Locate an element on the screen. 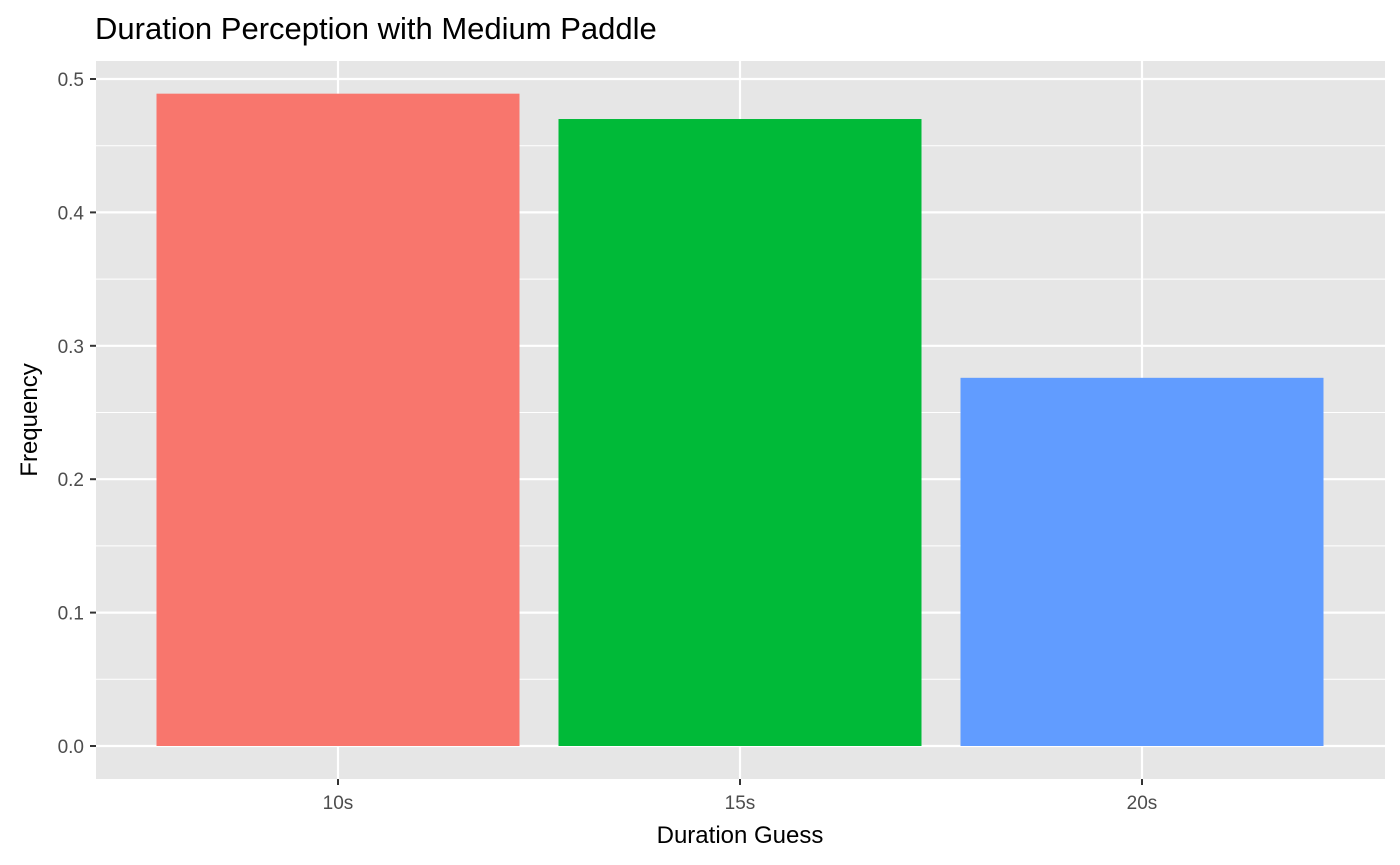 Image resolution: width=1400 pixels, height=865 pixels. y-tick-label: 0.3 is located at coordinates (71, 347).